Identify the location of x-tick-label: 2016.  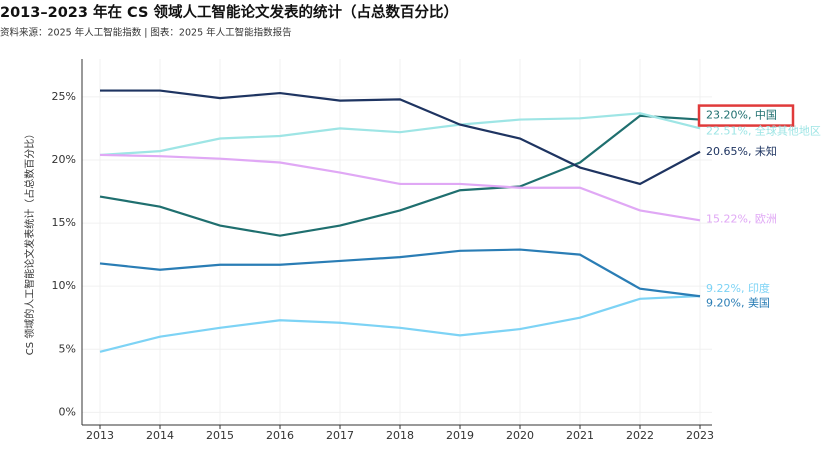
(280, 435).